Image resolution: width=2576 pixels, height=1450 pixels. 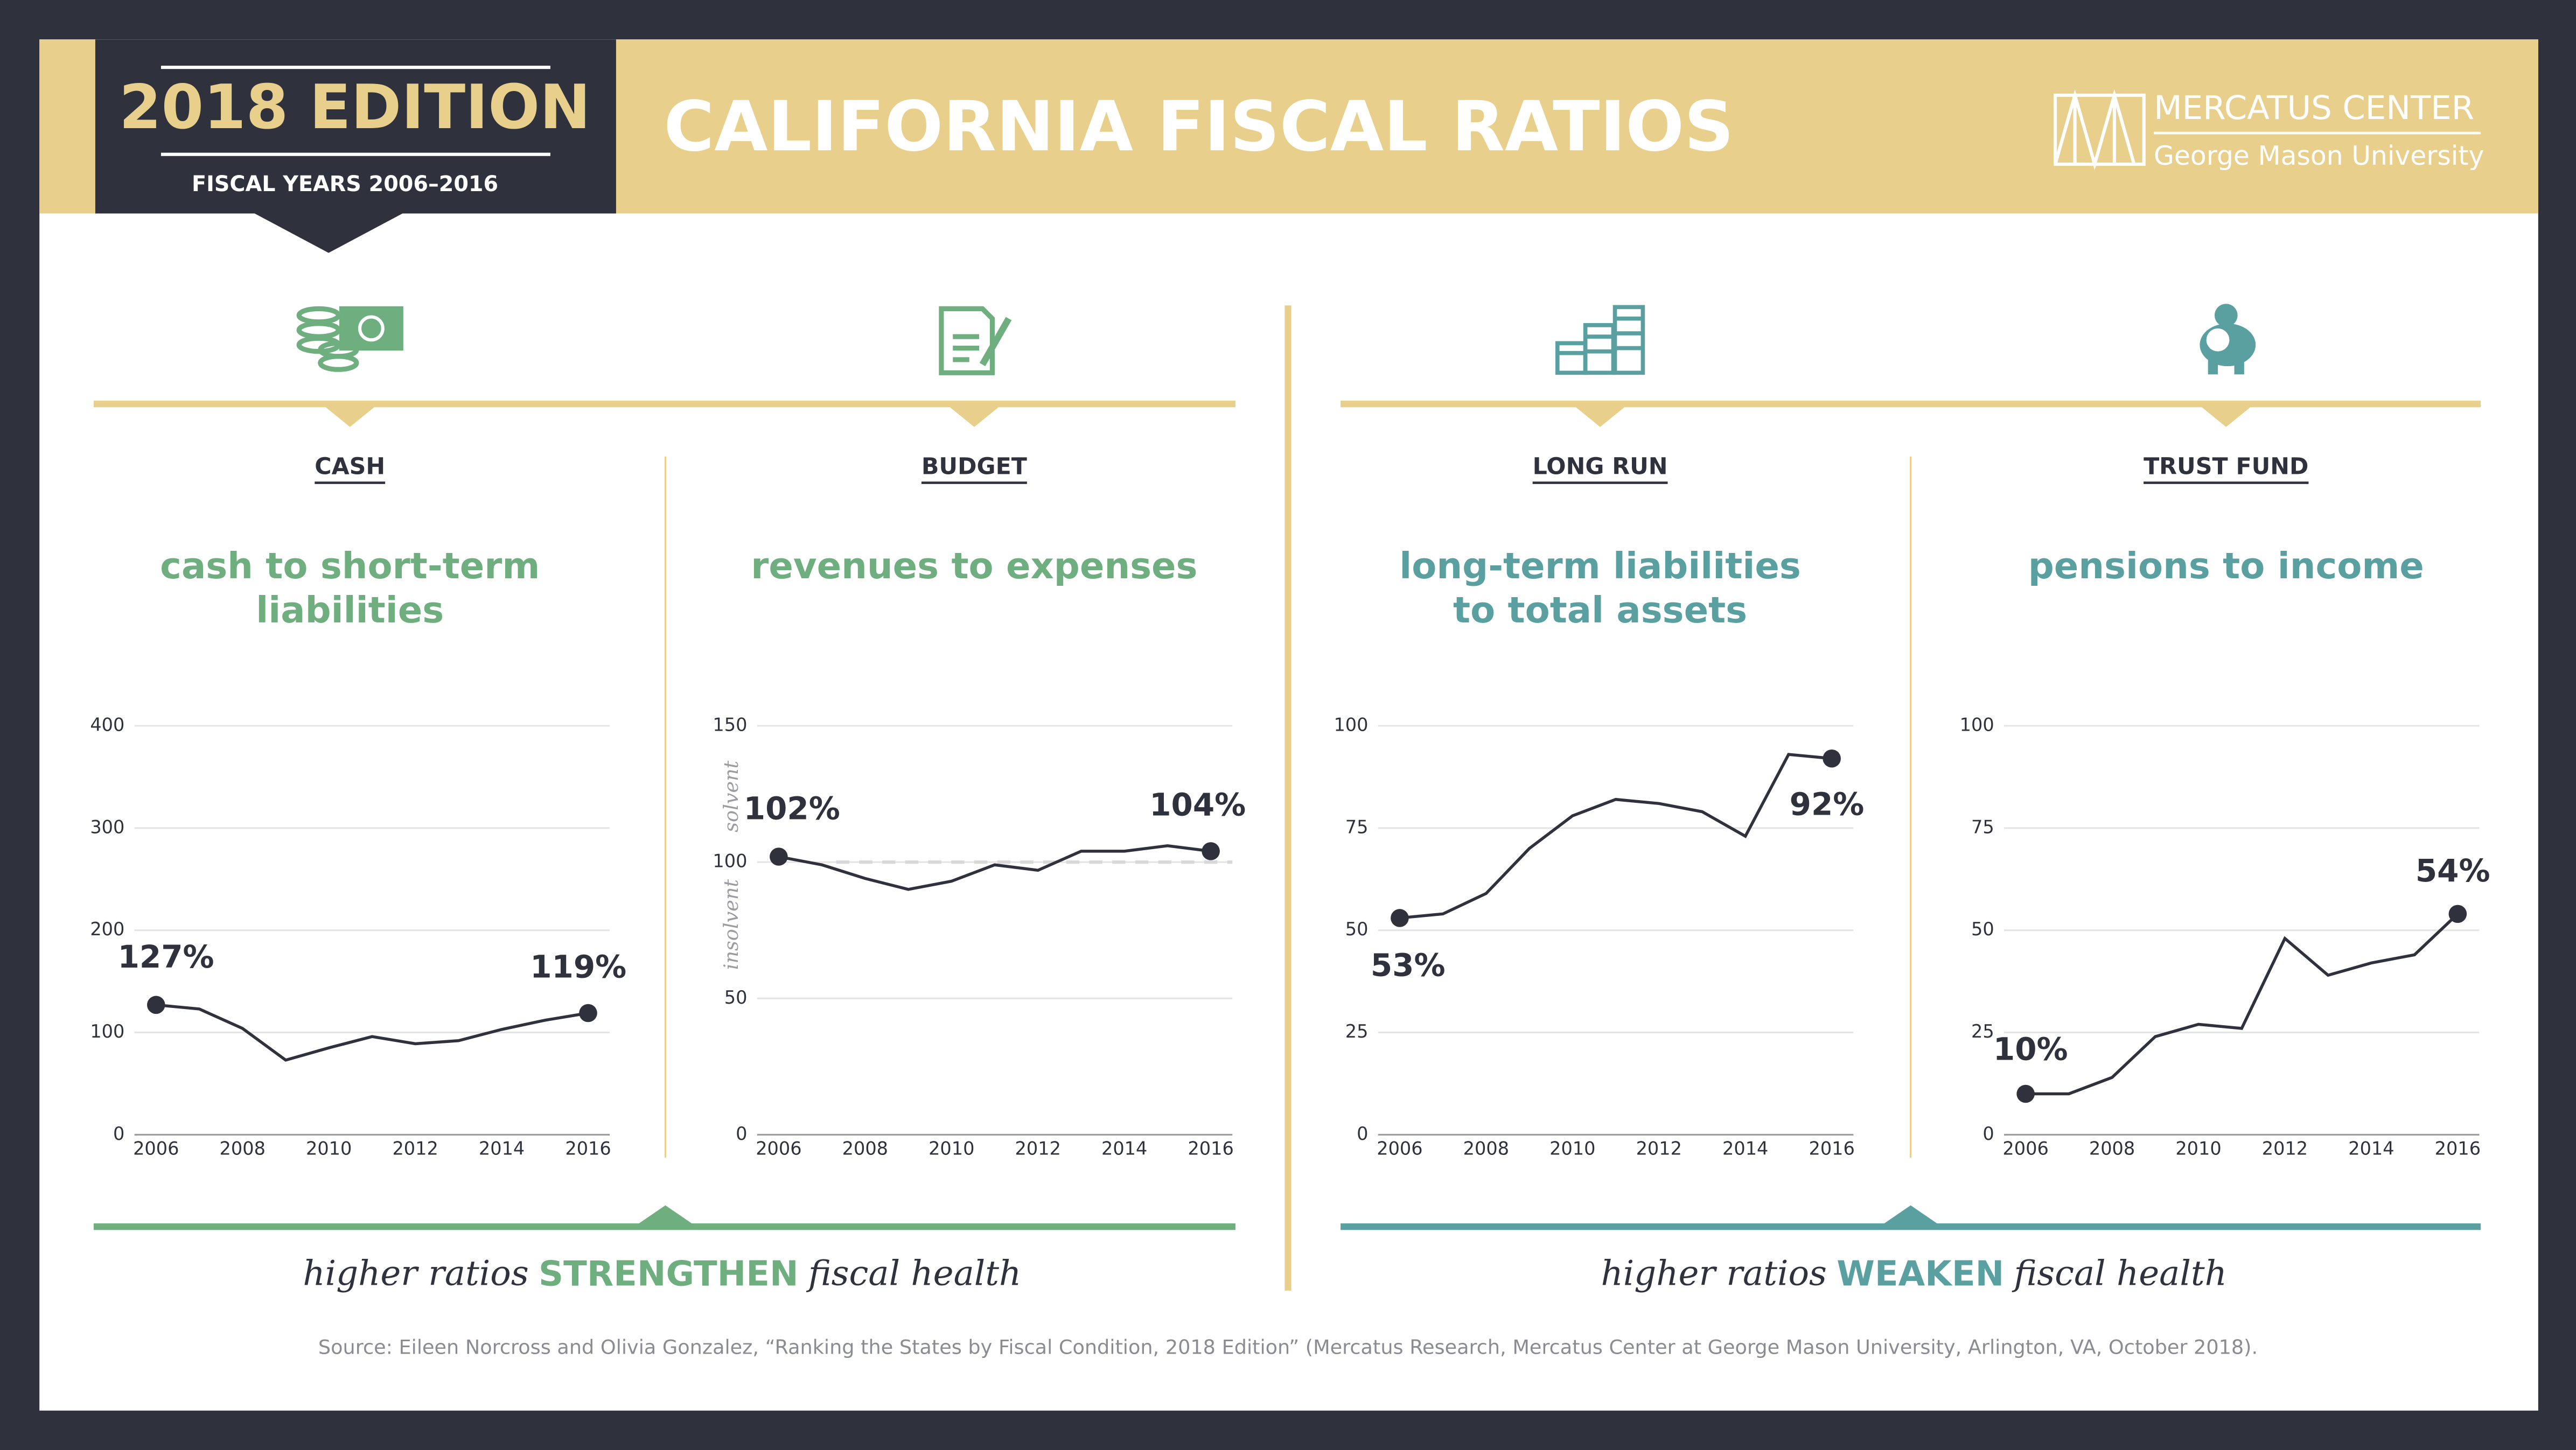 What do you see at coordinates (975, 340) in the screenshot?
I see `budget-icon` at bounding box center [975, 340].